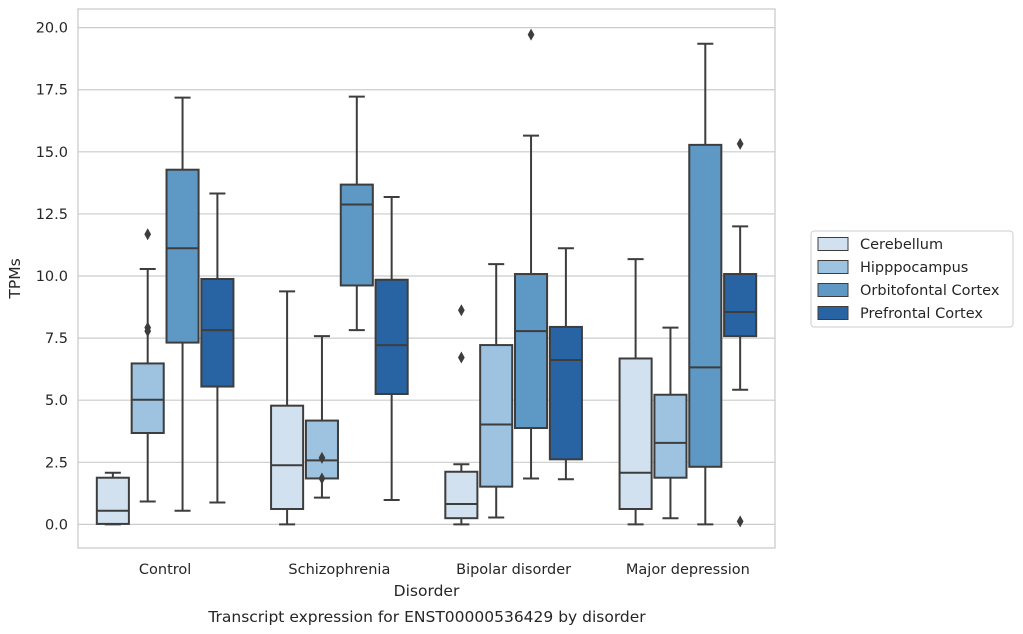 The image size is (1023, 634). Describe the element at coordinates (52, 153) in the screenshot. I see `y-tick-label: 15.0` at that location.